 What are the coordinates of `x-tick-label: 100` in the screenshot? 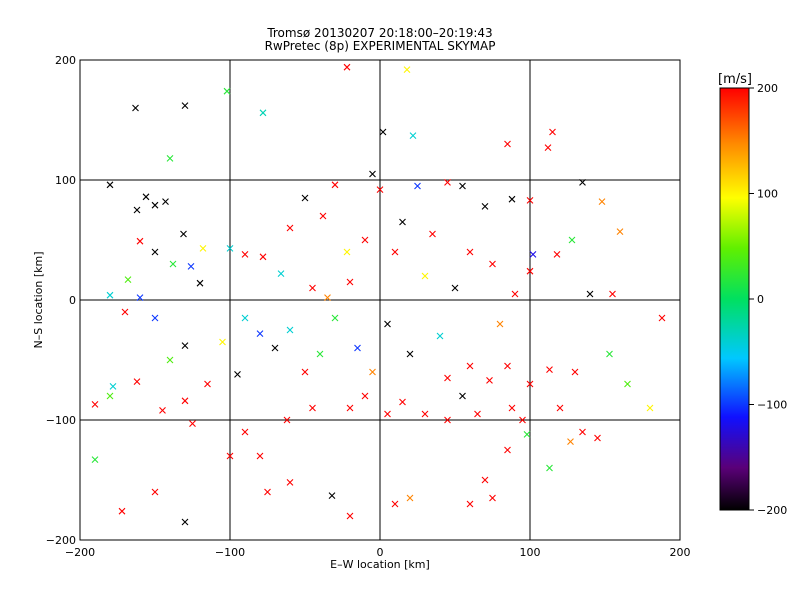 It's located at (530, 552).